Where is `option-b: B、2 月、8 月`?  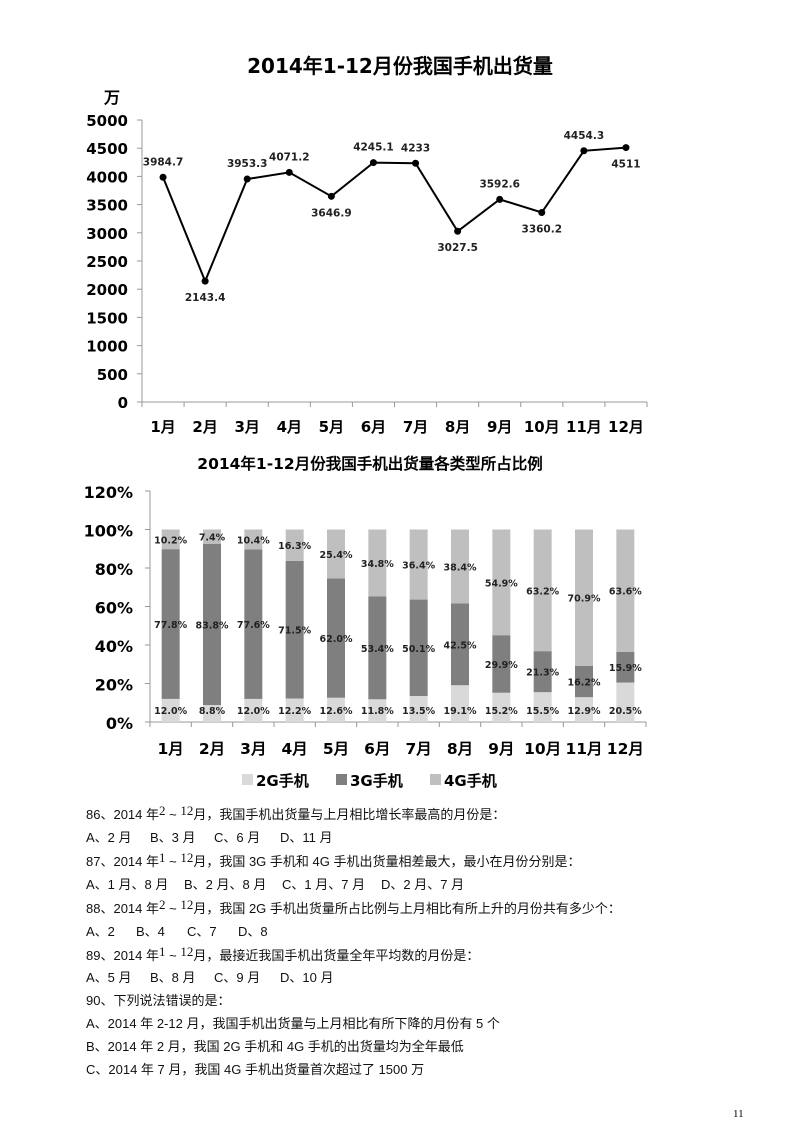
option-b: B、2 月、8 月 is located at coordinates (225, 884).